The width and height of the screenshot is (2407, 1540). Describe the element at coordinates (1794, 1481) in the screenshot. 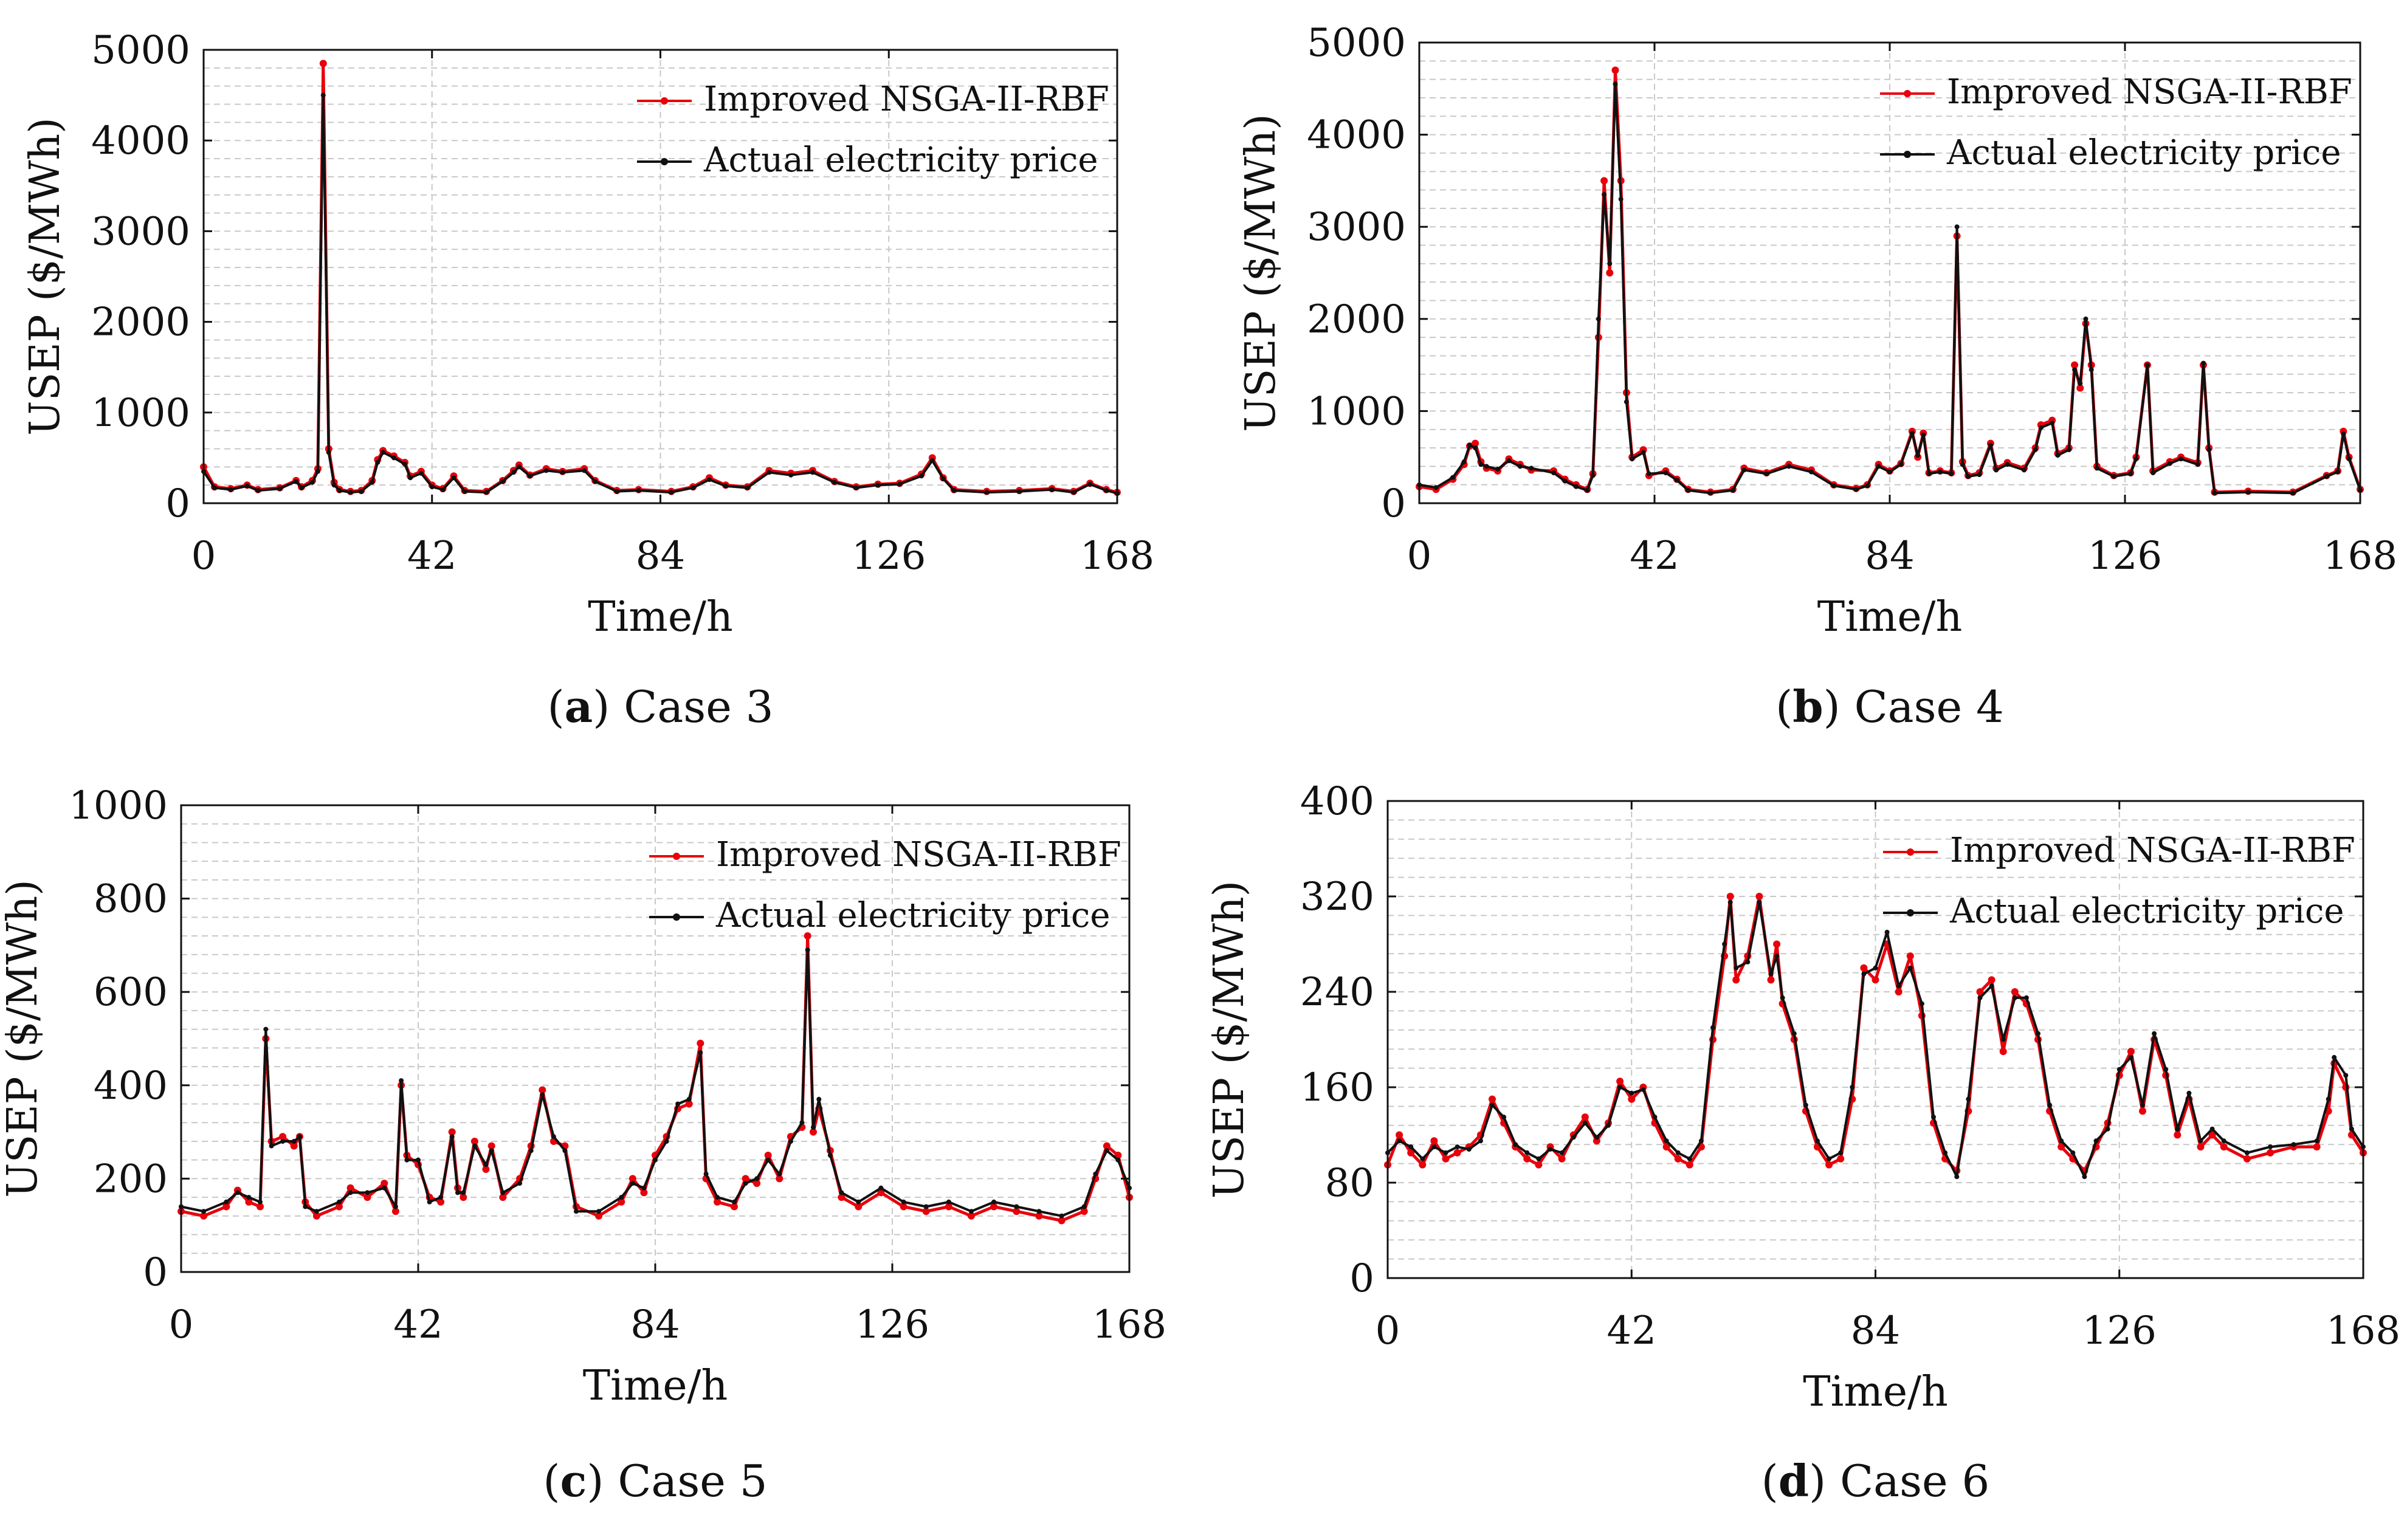

I see `panel-letter: d` at that location.